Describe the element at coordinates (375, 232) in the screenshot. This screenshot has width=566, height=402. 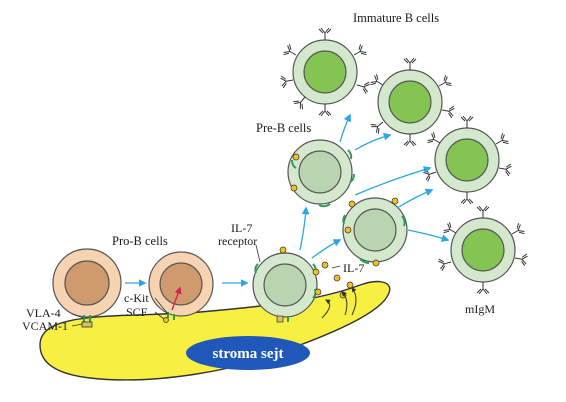
I see `pre-b-cell-middle` at that location.